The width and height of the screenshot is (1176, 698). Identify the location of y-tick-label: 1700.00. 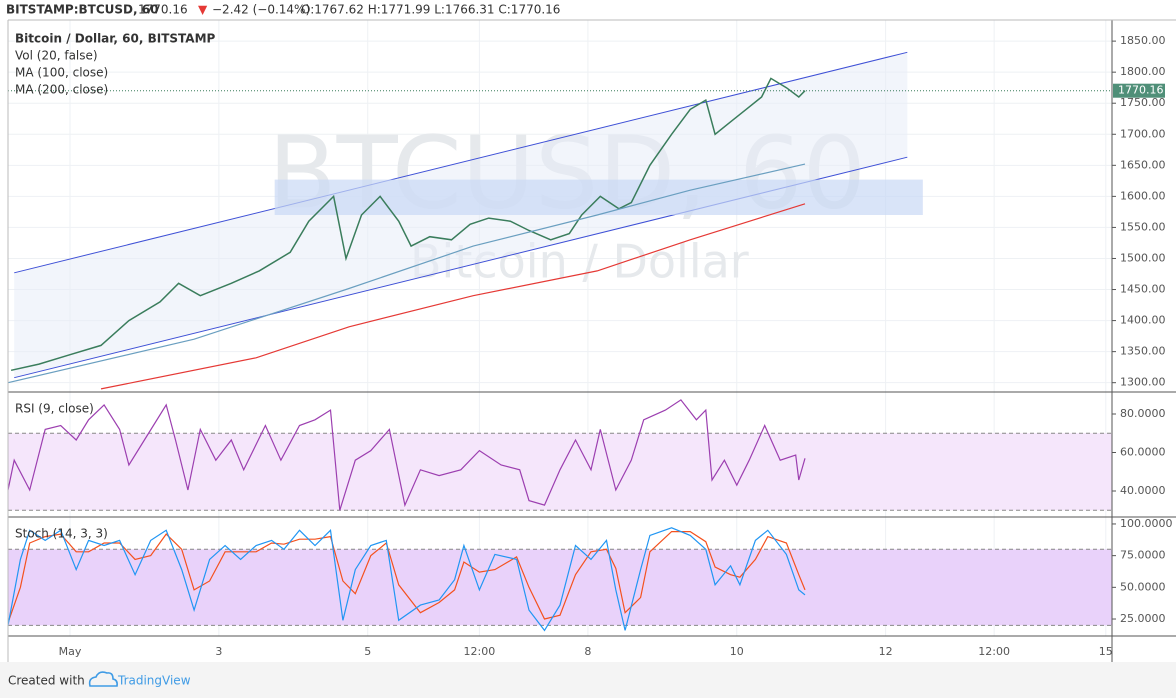
(1143, 133).